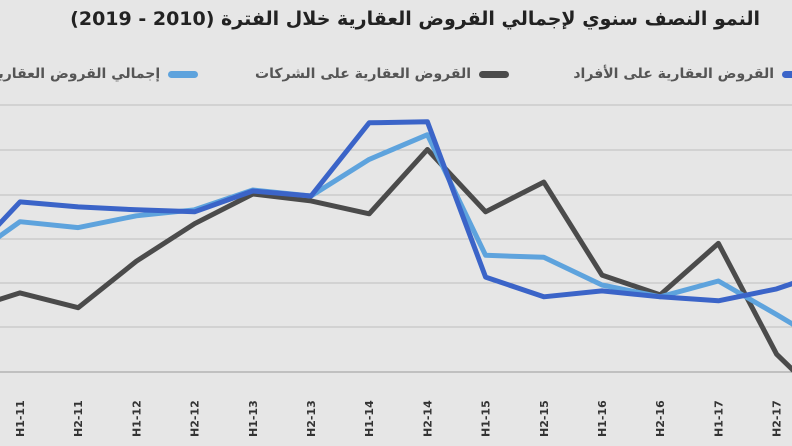  What do you see at coordinates (80, 74) in the screenshot?
I see `legend-label-total: إجمالي القروض العقارية` at bounding box center [80, 74].